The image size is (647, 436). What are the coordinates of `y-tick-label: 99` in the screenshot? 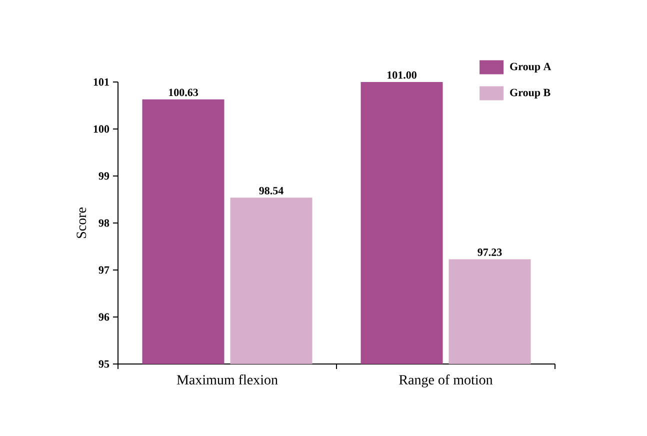 It's located at (104, 176).